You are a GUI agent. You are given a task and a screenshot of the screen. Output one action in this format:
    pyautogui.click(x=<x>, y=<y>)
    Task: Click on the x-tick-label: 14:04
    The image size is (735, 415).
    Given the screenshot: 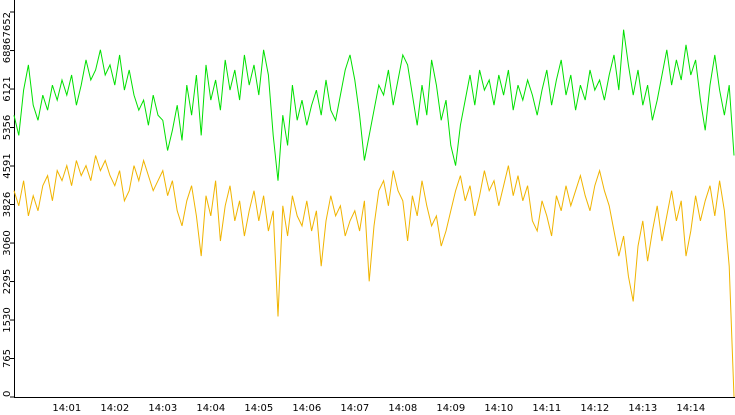 What is the action you would take?
    pyautogui.click(x=210, y=408)
    